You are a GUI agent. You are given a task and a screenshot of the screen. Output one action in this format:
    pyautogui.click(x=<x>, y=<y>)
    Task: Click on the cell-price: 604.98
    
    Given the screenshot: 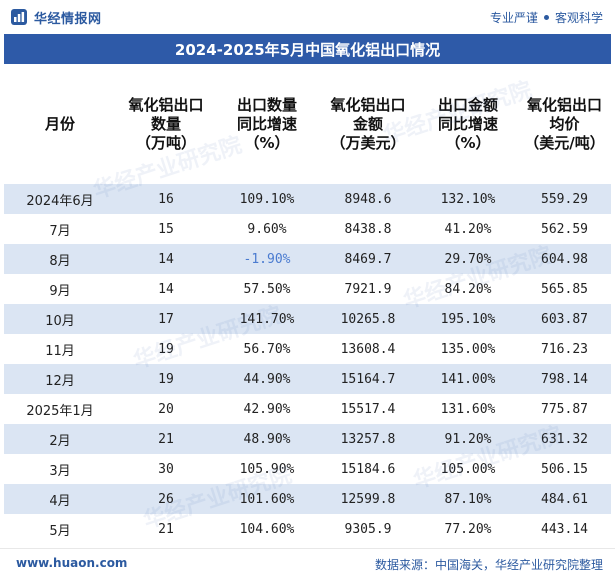 What is the action you would take?
    pyautogui.click(x=564, y=259)
    